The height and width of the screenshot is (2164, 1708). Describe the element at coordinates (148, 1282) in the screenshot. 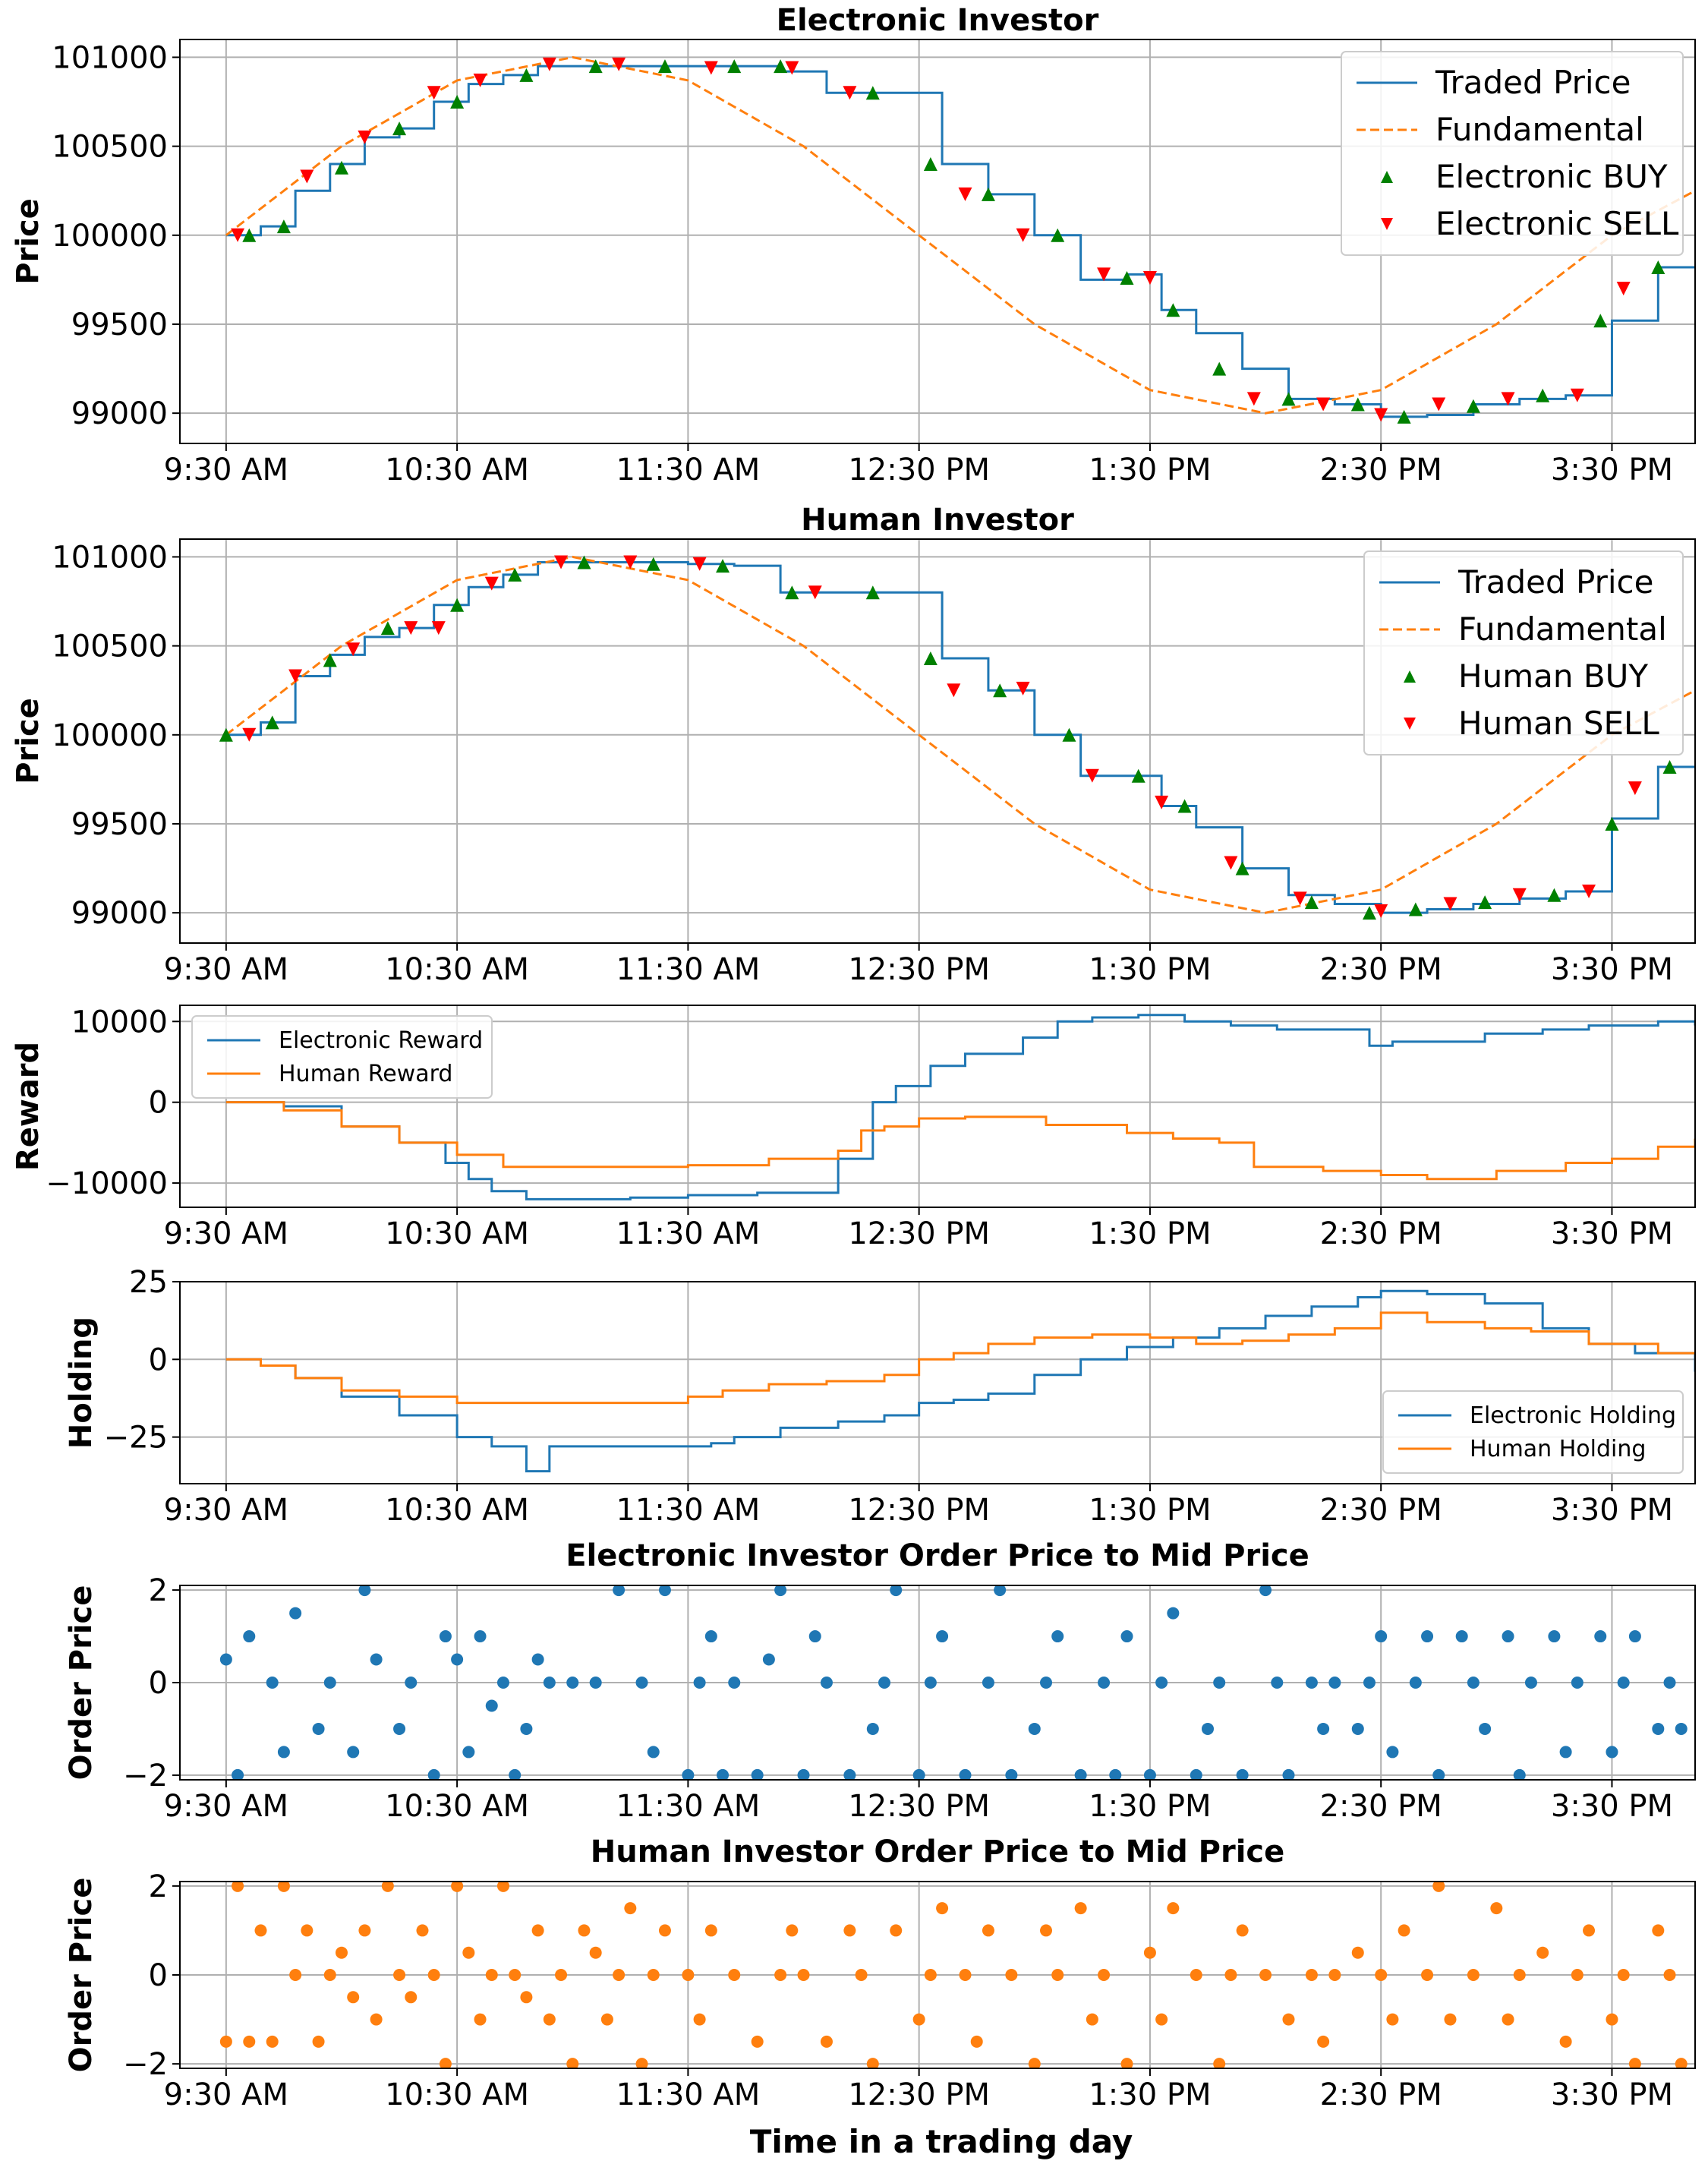

I see `y-tick-label: 25` at that location.